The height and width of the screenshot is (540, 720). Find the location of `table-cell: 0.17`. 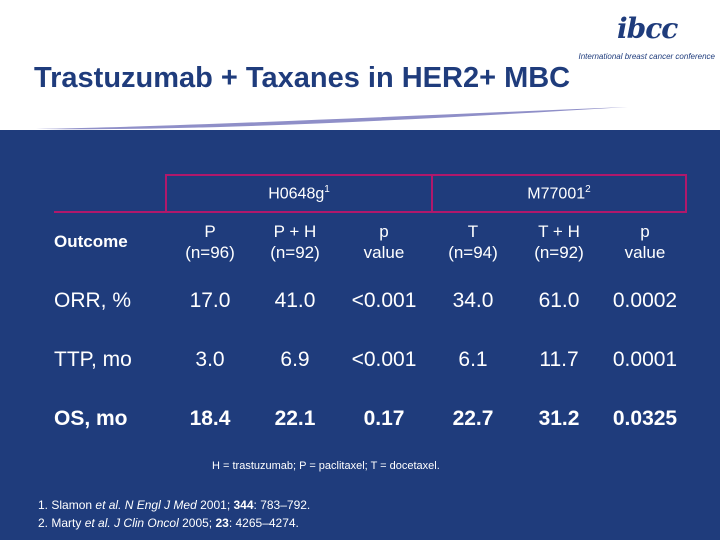

table-cell: 0.17 is located at coordinates (384, 418).